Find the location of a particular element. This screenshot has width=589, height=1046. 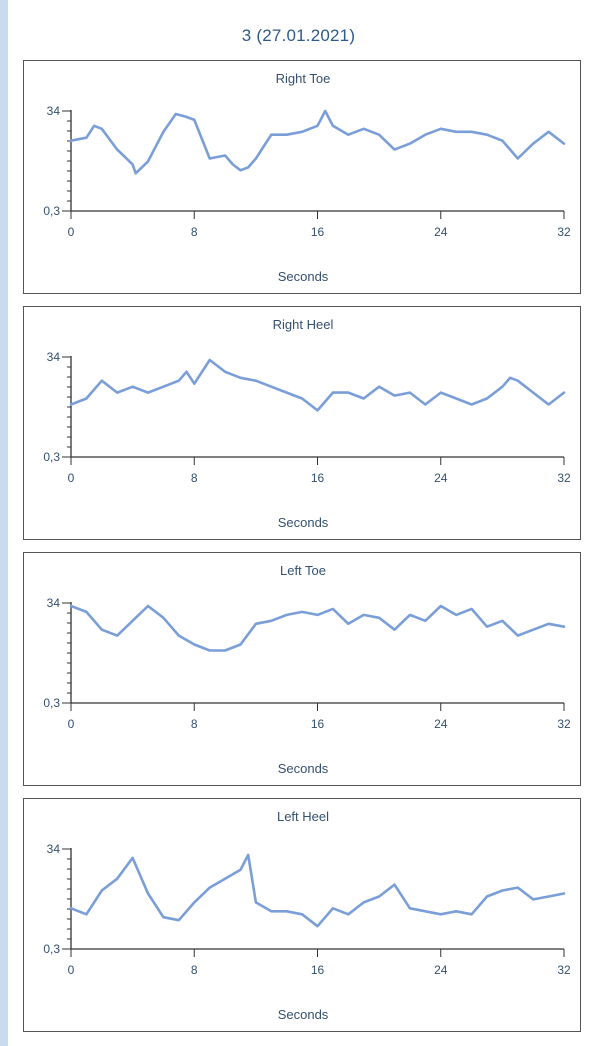

chart-title: Right Heel is located at coordinates (303, 324).